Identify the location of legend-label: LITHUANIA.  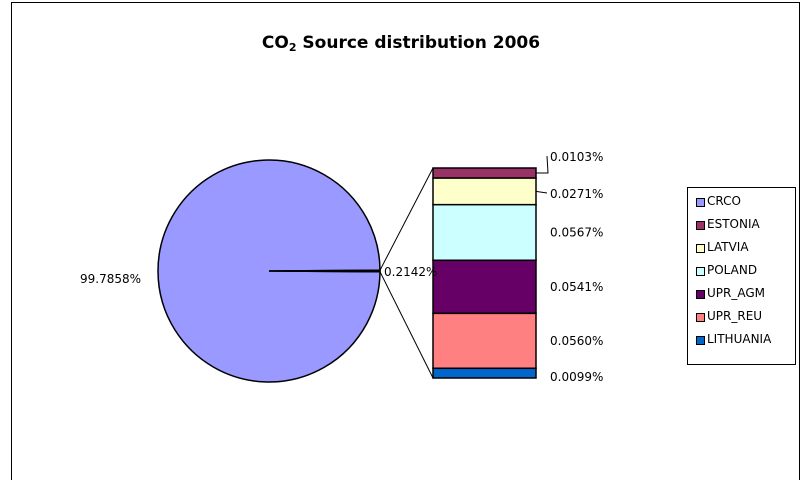
(739, 339).